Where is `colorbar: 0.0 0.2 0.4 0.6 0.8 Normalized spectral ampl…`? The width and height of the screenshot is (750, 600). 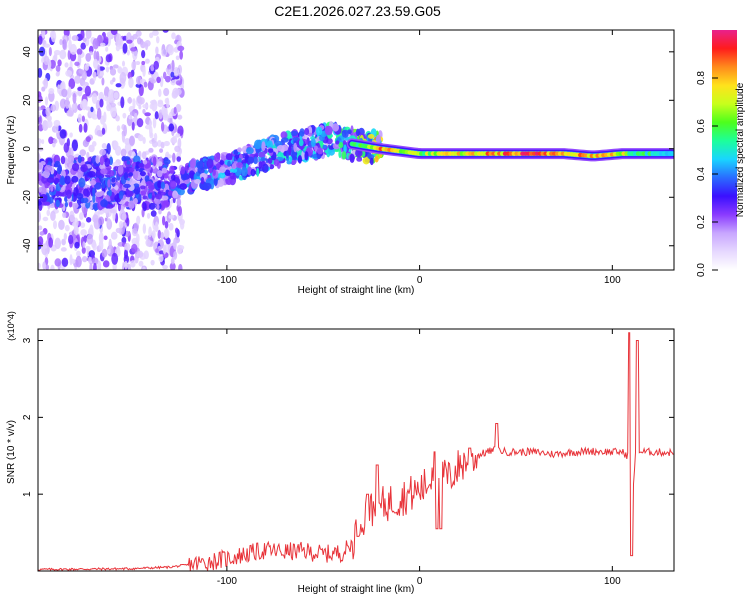 colorbar: 0.0 0.2 0.4 0.6 0.8 Normalized spectral ampl… is located at coordinates (721, 153).